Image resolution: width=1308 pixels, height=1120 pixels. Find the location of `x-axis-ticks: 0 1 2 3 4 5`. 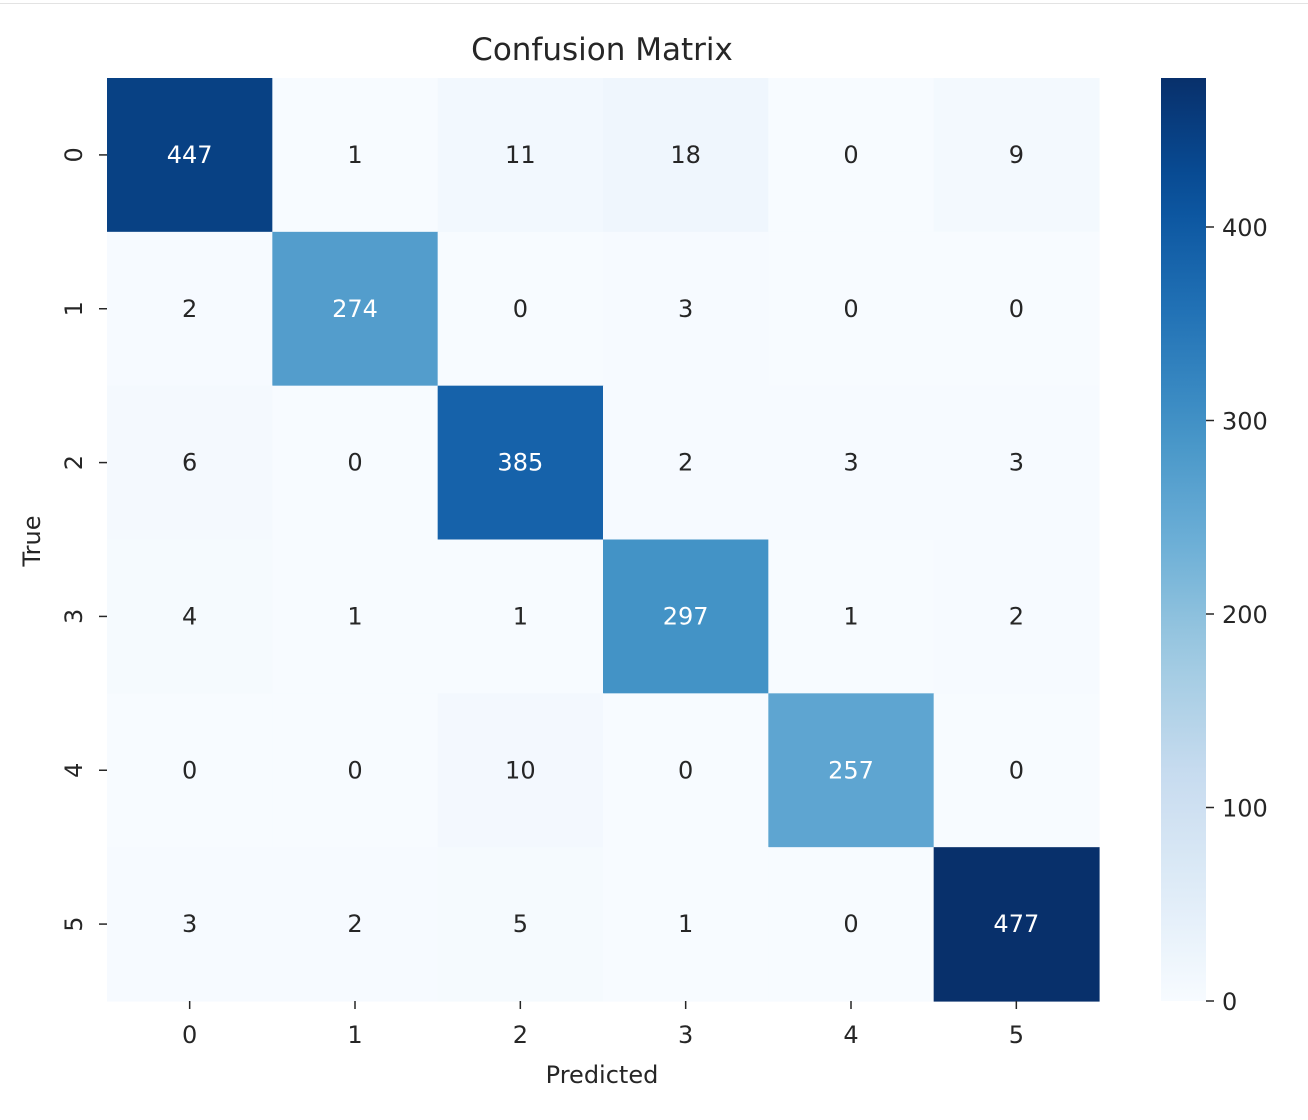

x-axis-ticks: 0 1 2 3 4 5 is located at coordinates (603, 1025).